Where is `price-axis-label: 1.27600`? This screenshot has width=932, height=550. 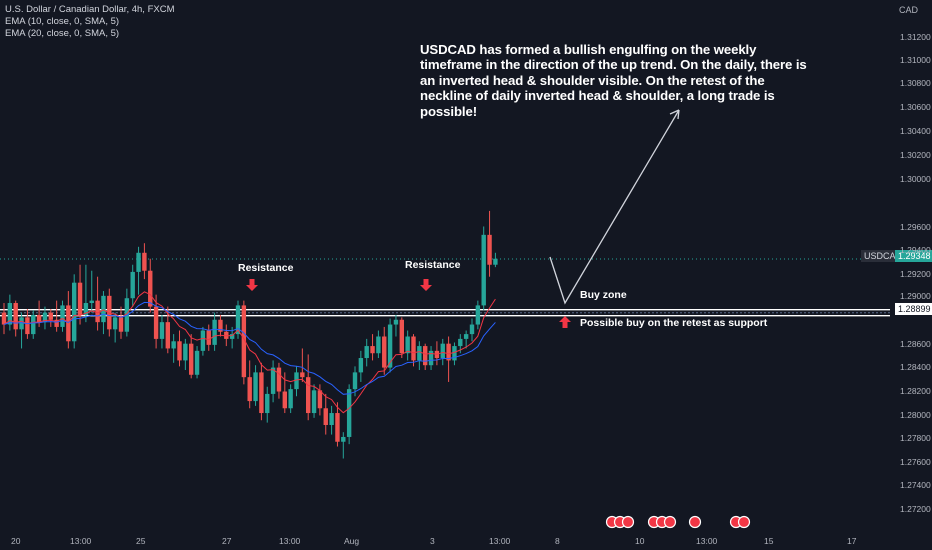
price-axis-label: 1.27600 is located at coordinates (915, 462).